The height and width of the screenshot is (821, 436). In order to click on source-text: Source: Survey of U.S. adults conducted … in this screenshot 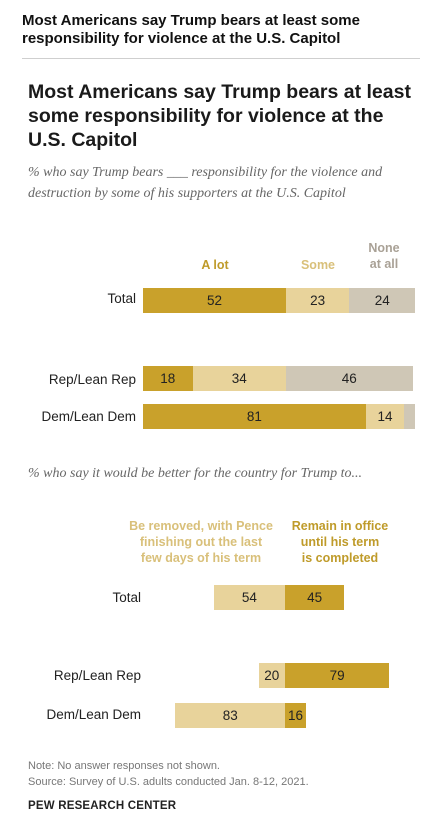, I will do `click(168, 782)`.